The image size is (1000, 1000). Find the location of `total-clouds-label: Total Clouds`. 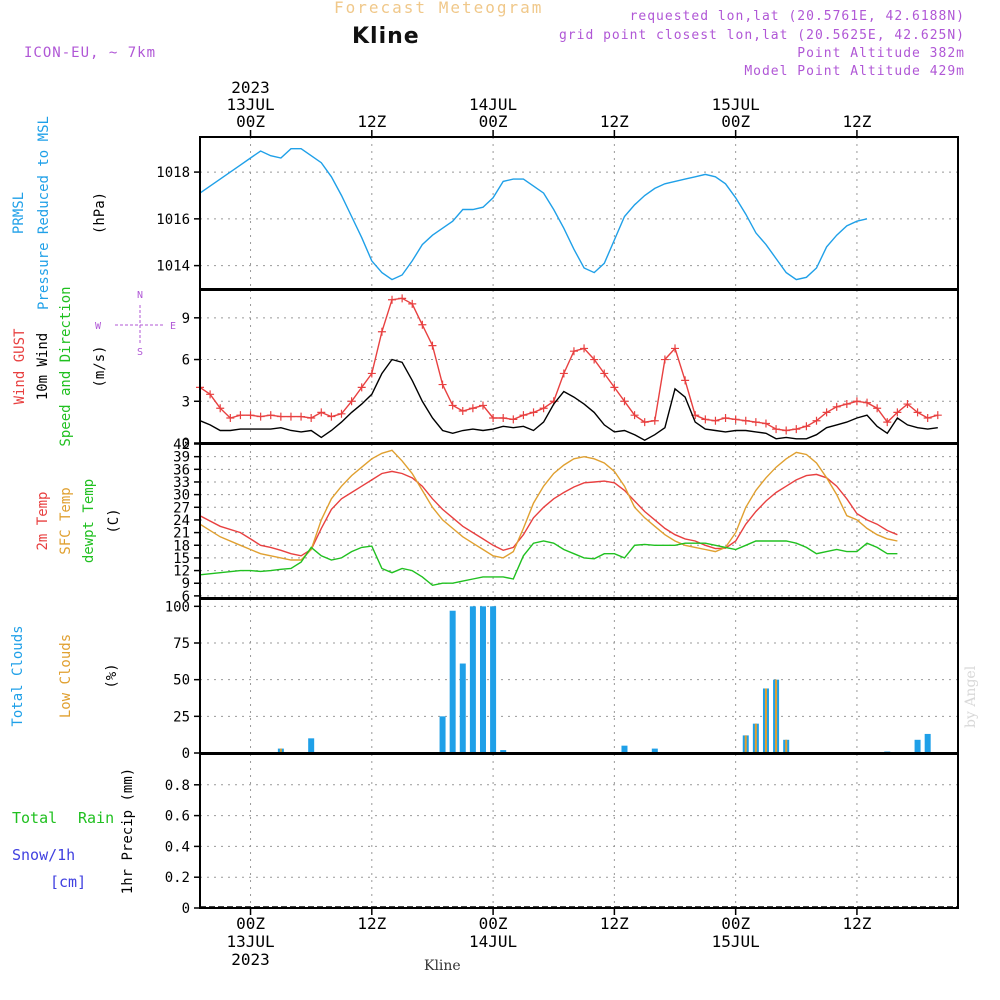

total-clouds-label: Total Clouds is located at coordinates (18, 675).